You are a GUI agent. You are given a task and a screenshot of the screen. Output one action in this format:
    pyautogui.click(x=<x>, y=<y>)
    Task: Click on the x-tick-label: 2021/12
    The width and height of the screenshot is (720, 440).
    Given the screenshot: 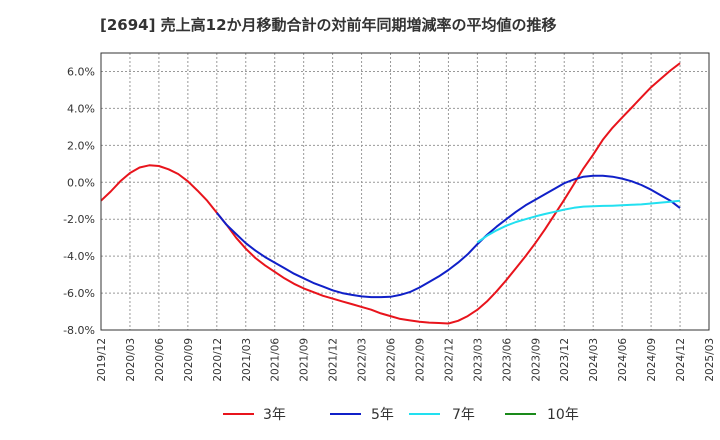 What is the action you would take?
    pyautogui.click(x=334, y=360)
    